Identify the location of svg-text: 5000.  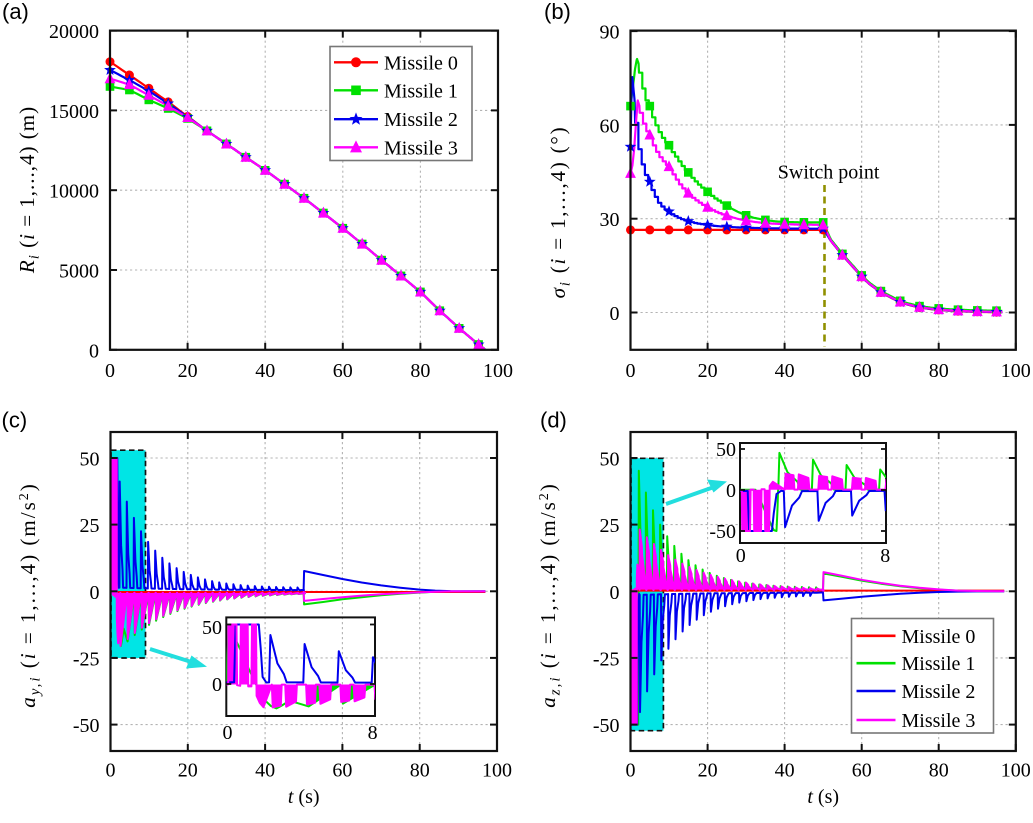
(79, 272).